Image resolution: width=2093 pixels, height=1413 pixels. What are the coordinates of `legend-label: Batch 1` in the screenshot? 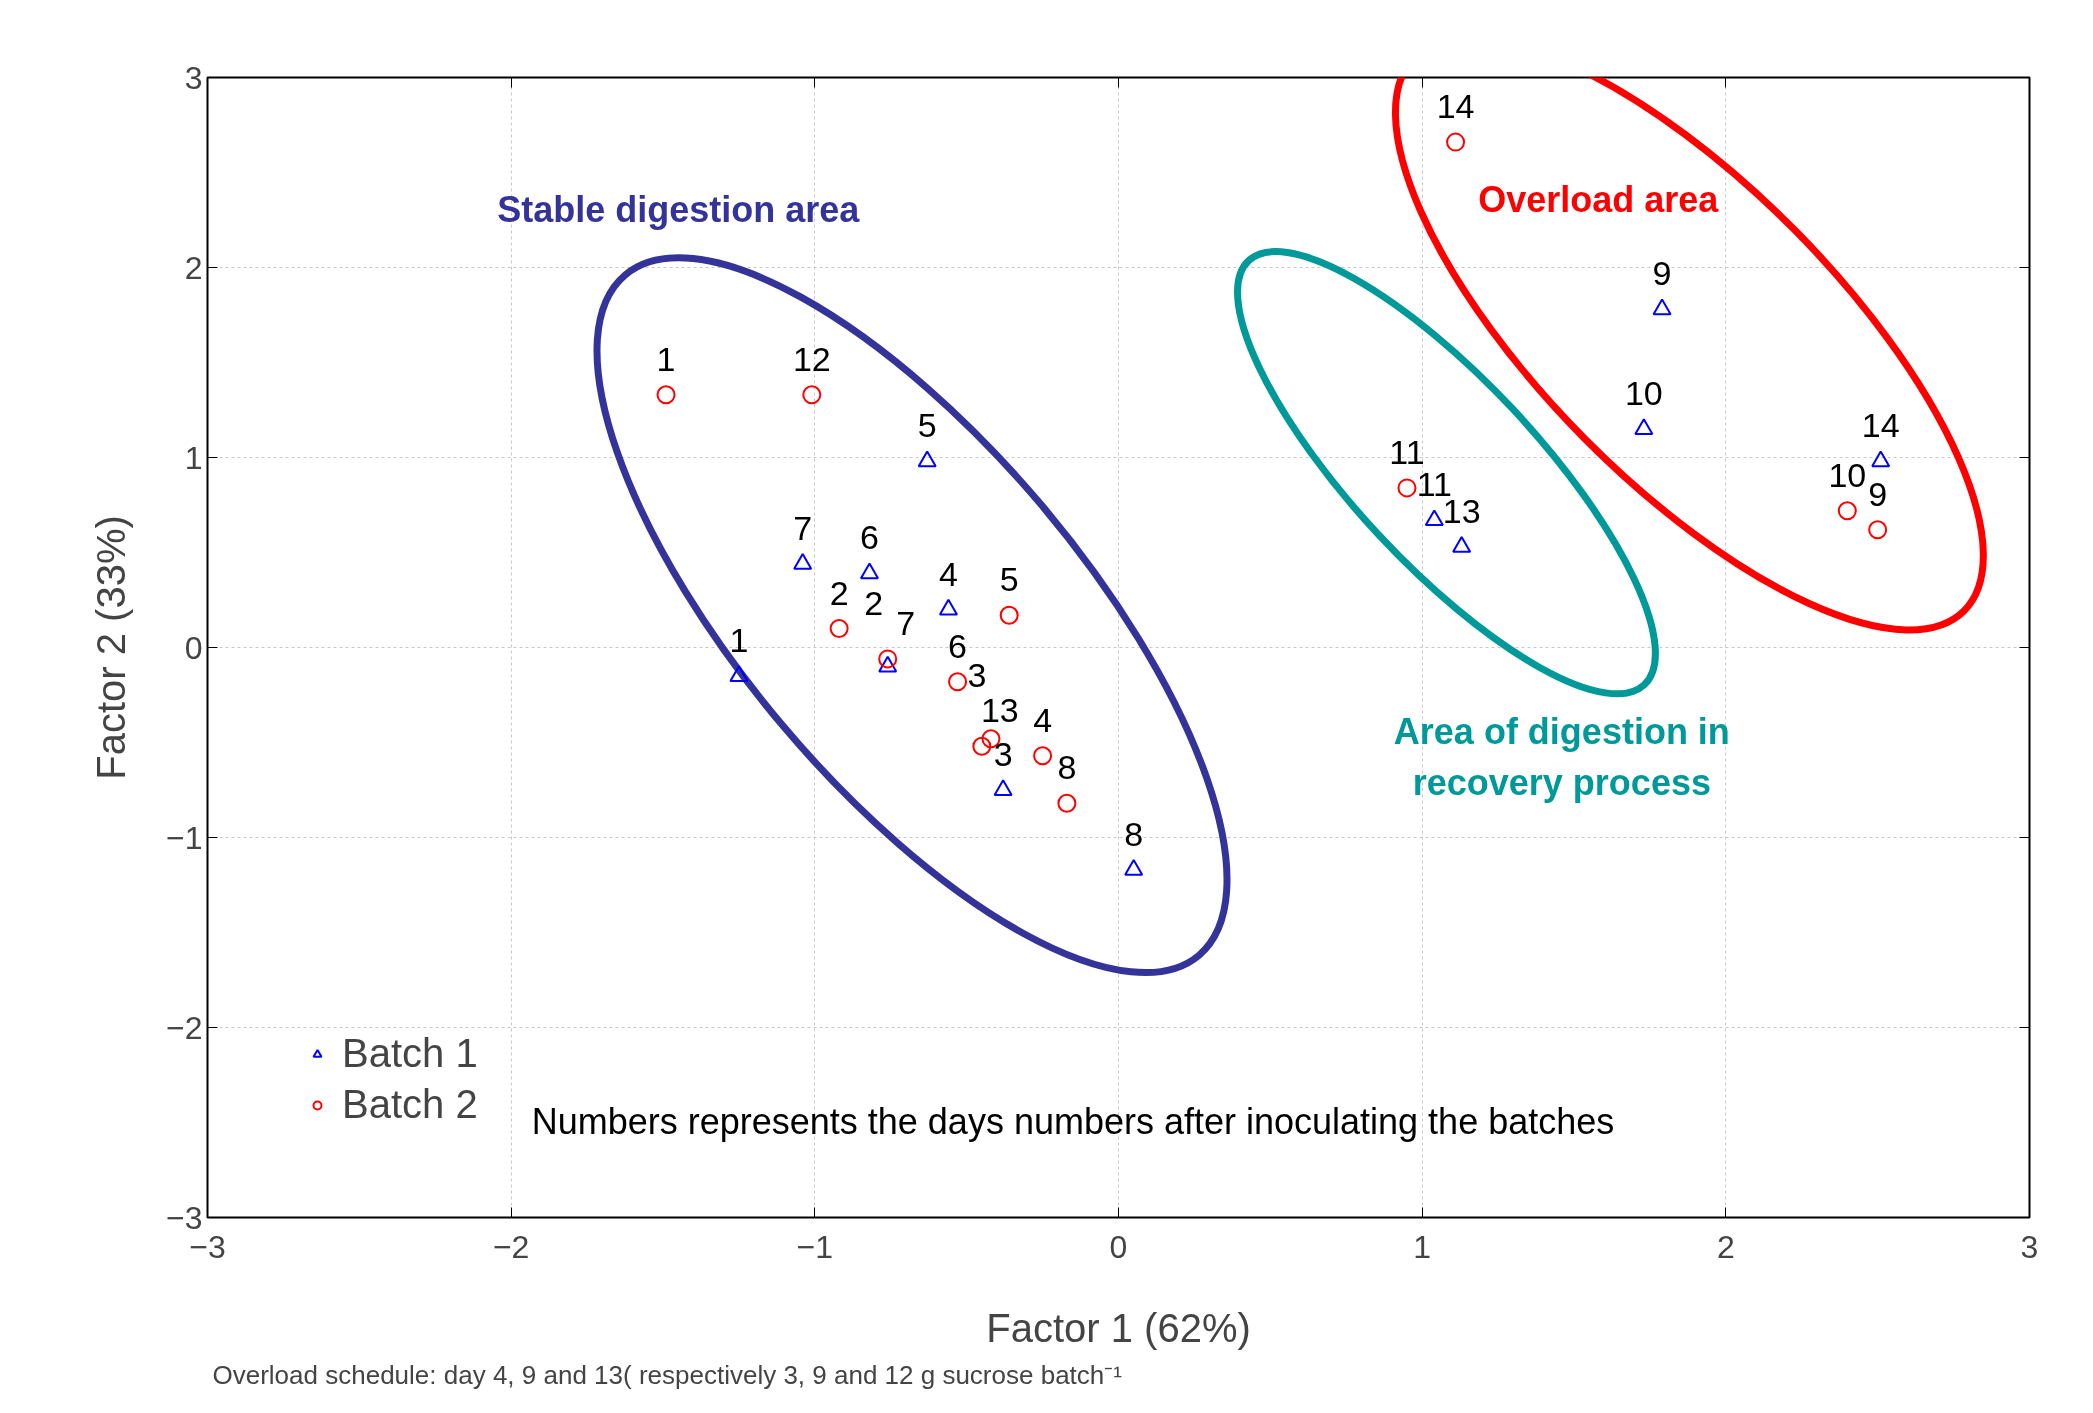 It's located at (410, 1053).